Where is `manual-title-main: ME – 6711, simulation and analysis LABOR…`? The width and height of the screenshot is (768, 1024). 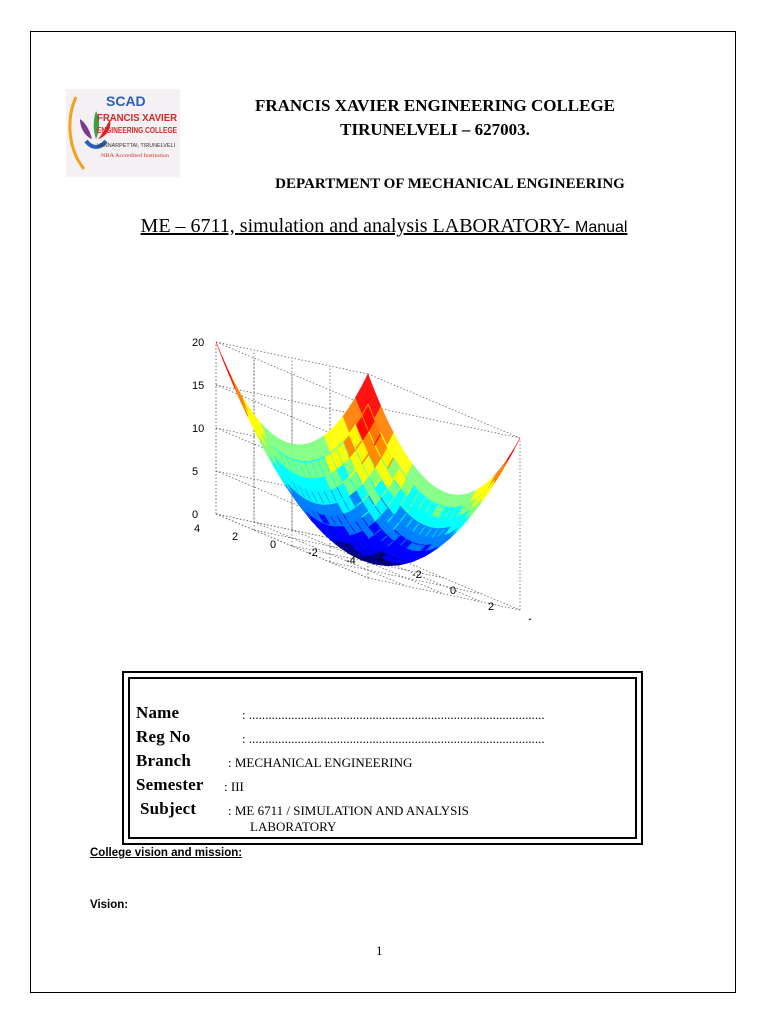 manual-title-main: ME – 6711, simulation and analysis LABOR… is located at coordinates (357, 226).